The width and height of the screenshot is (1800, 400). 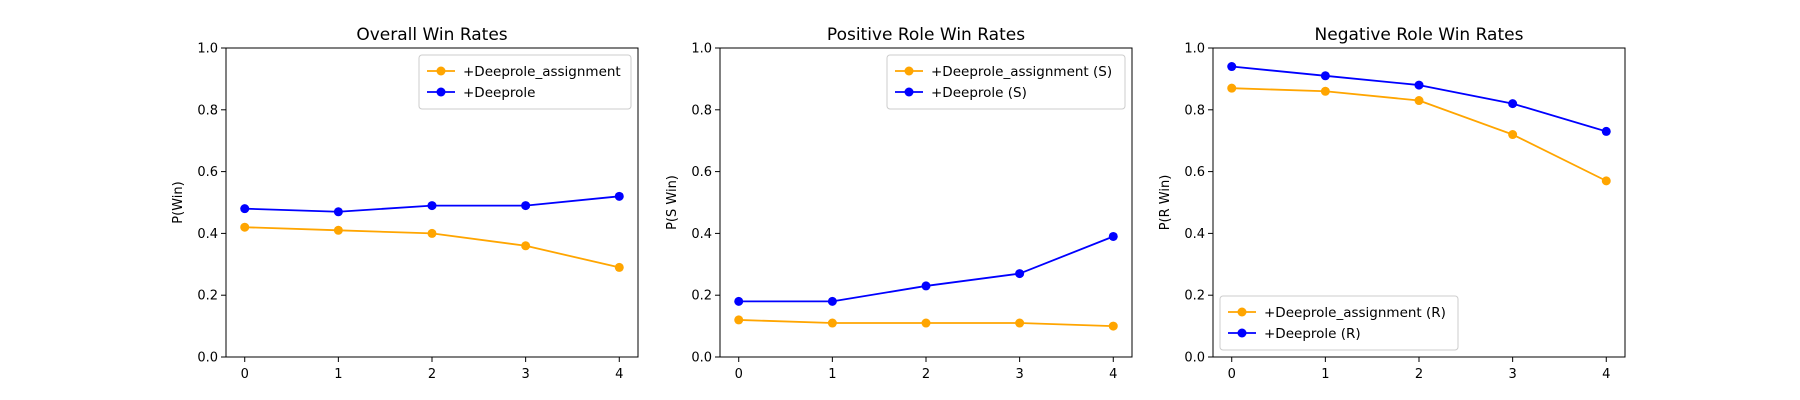 What do you see at coordinates (178, 202) in the screenshot?
I see `y-axis-label: P(Win)` at bounding box center [178, 202].